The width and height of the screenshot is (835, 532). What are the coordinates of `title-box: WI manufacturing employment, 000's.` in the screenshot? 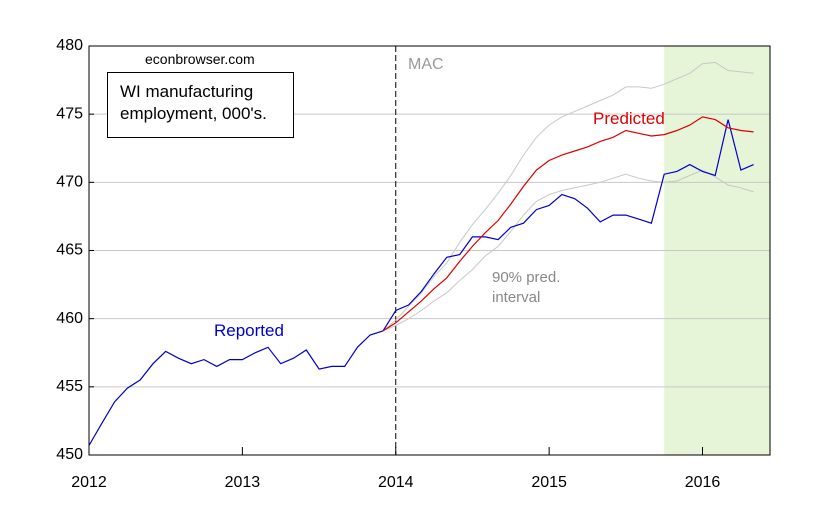 It's located at (200, 105).